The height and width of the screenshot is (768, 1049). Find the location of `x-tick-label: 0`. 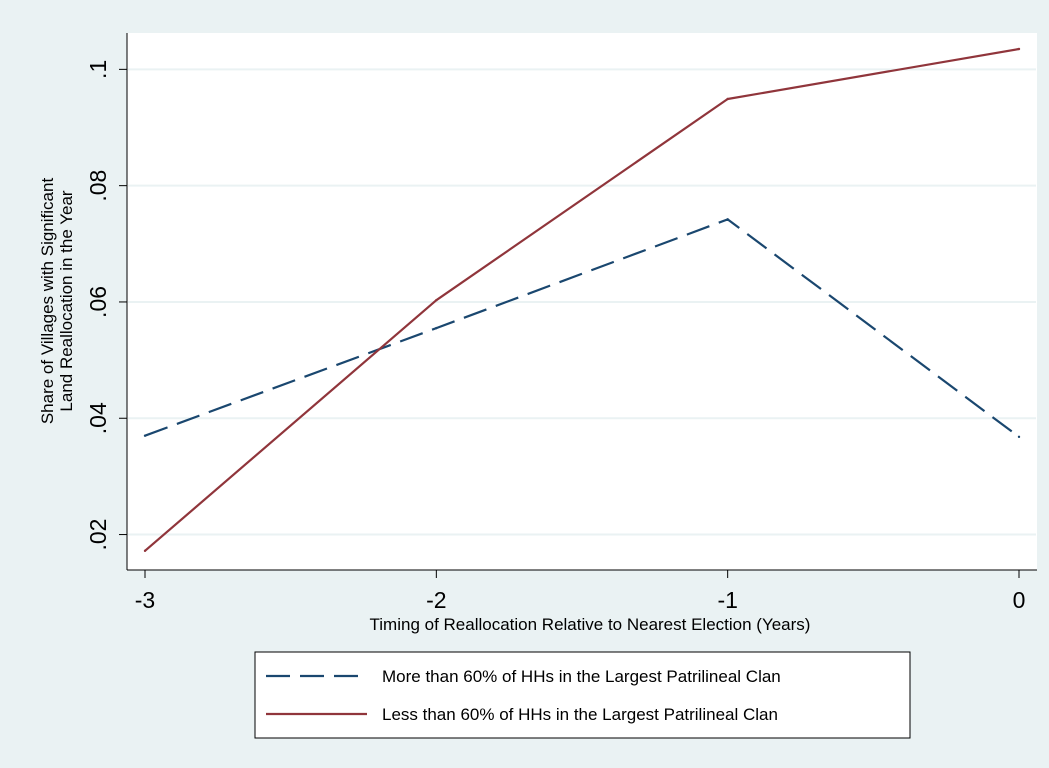

x-tick-label: 0 is located at coordinates (1019, 600).